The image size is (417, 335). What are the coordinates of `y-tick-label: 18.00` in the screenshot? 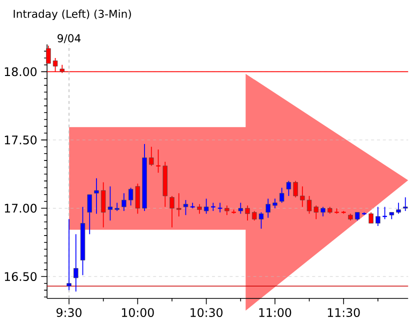 It's located at (20, 71).